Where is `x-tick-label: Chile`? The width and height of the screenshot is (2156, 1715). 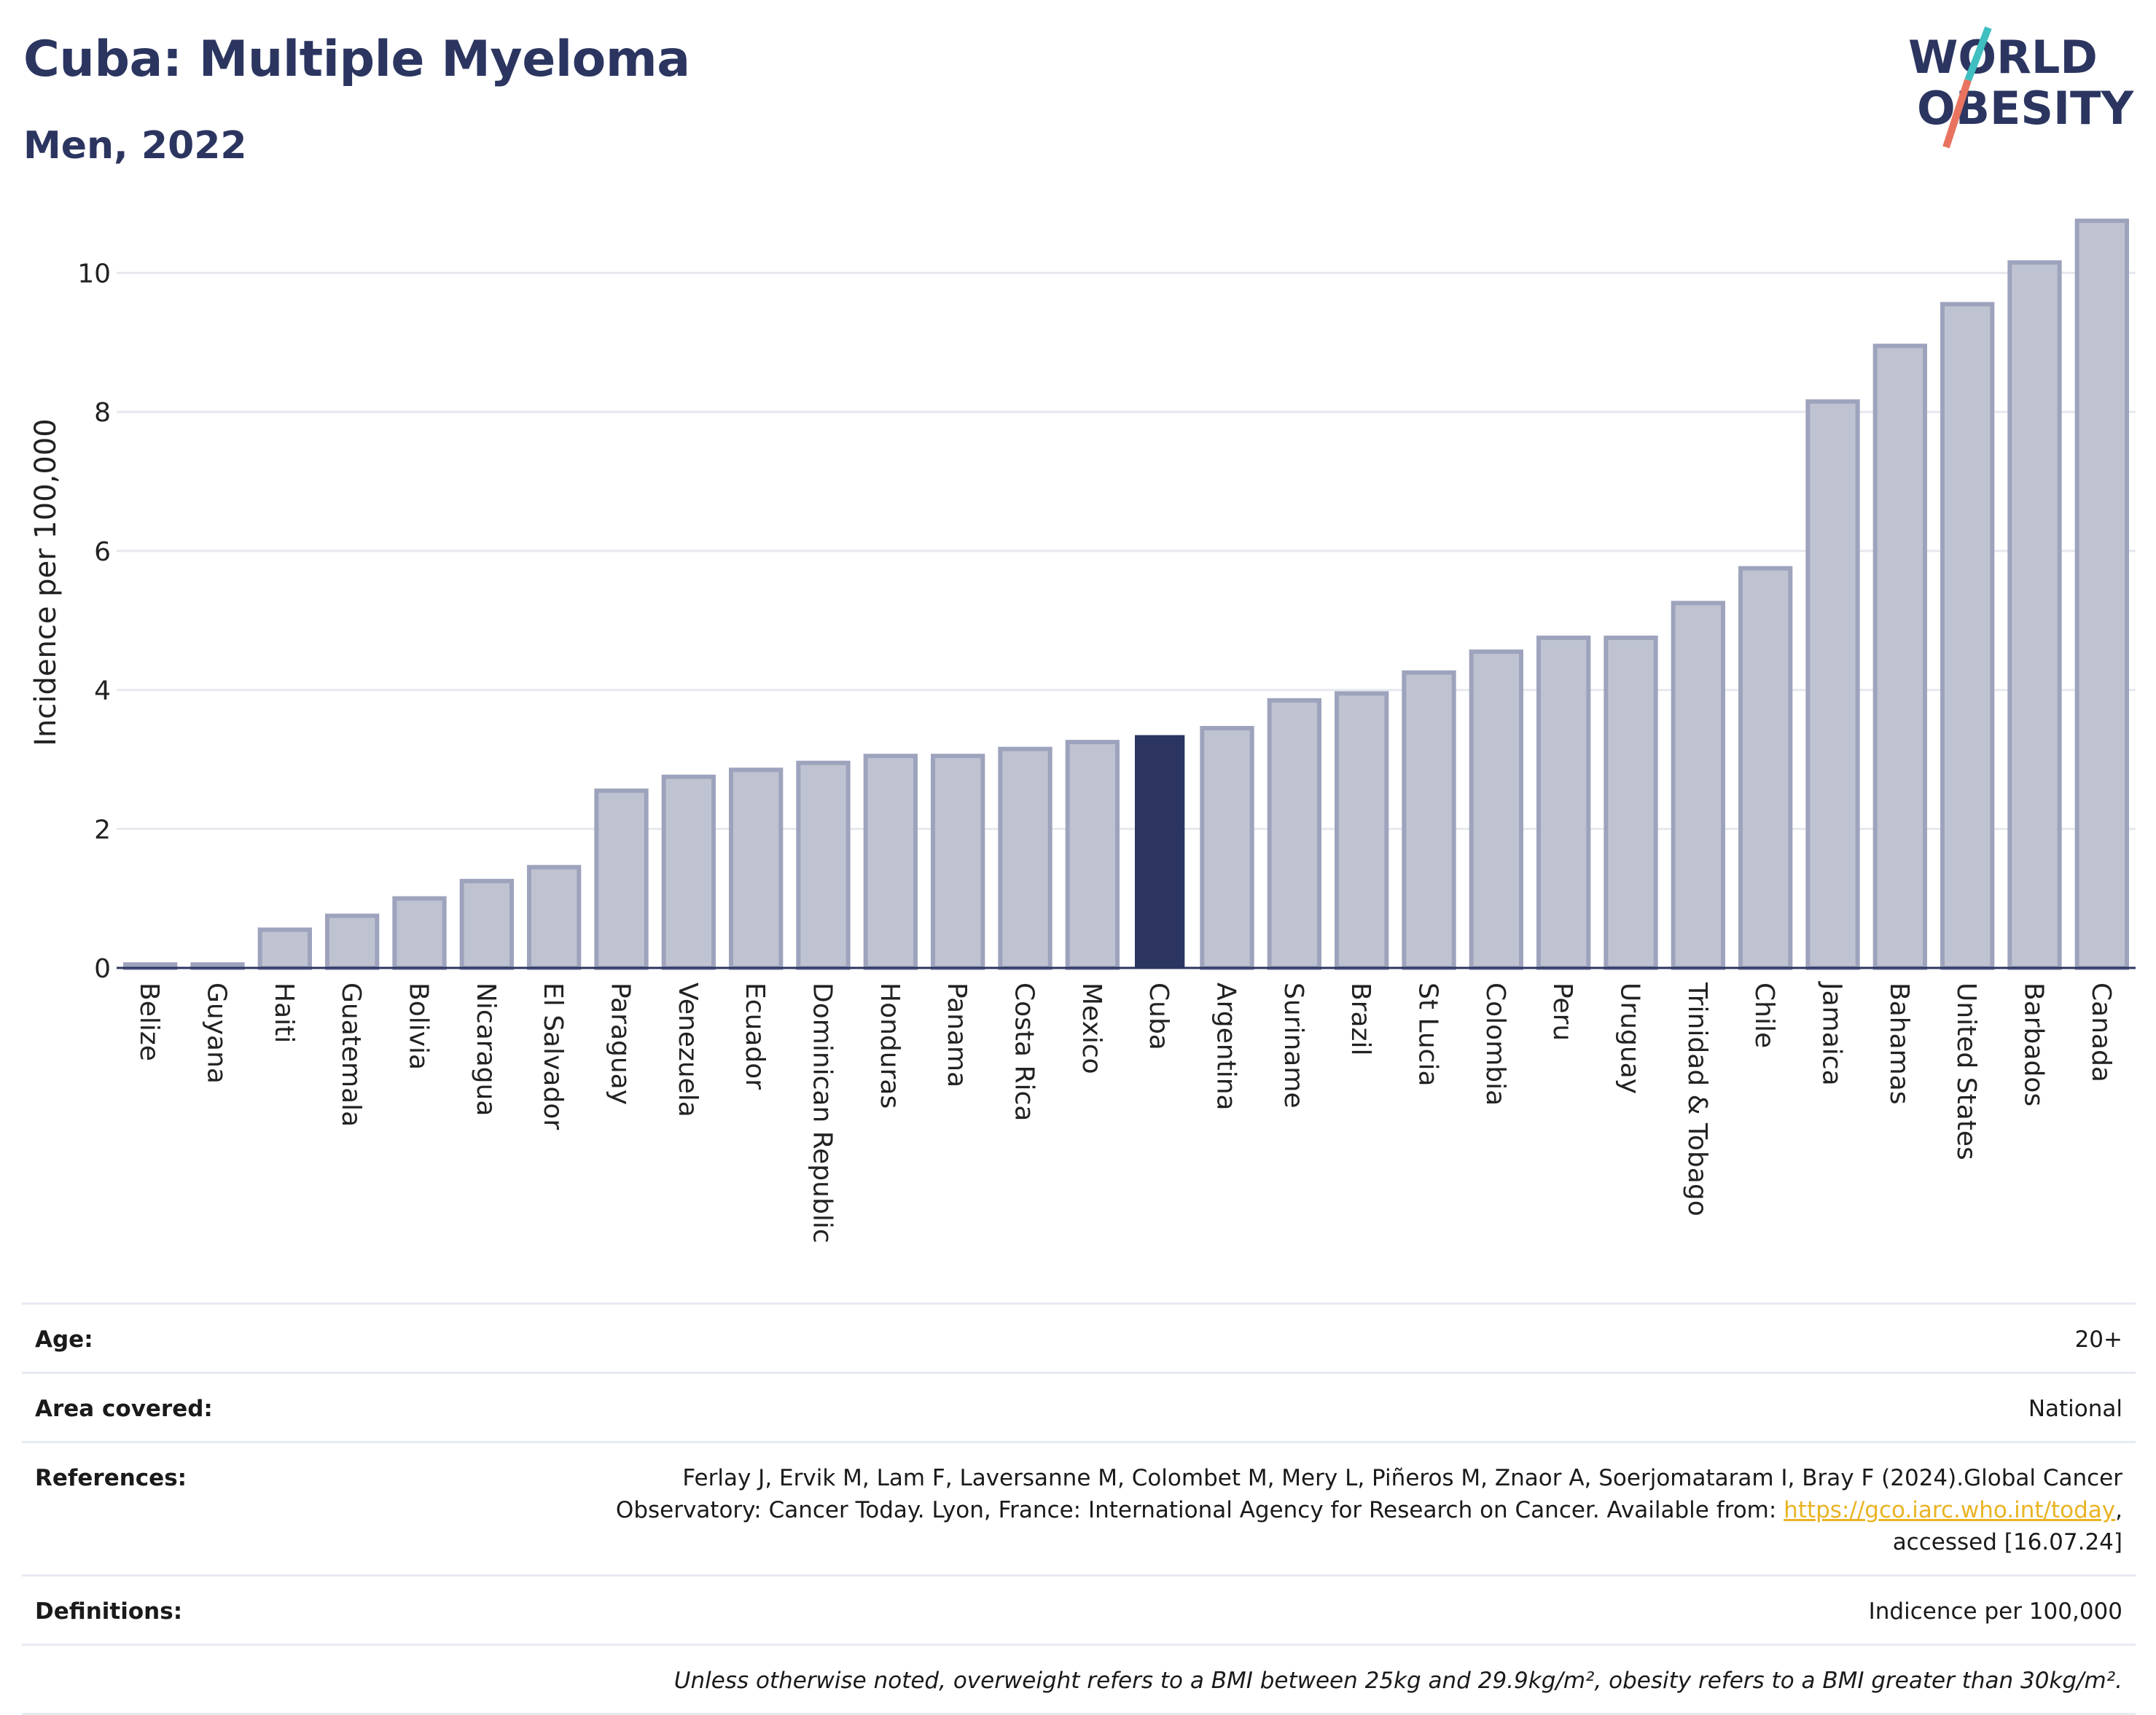 x-tick-label: Chile is located at coordinates (1764, 1015).